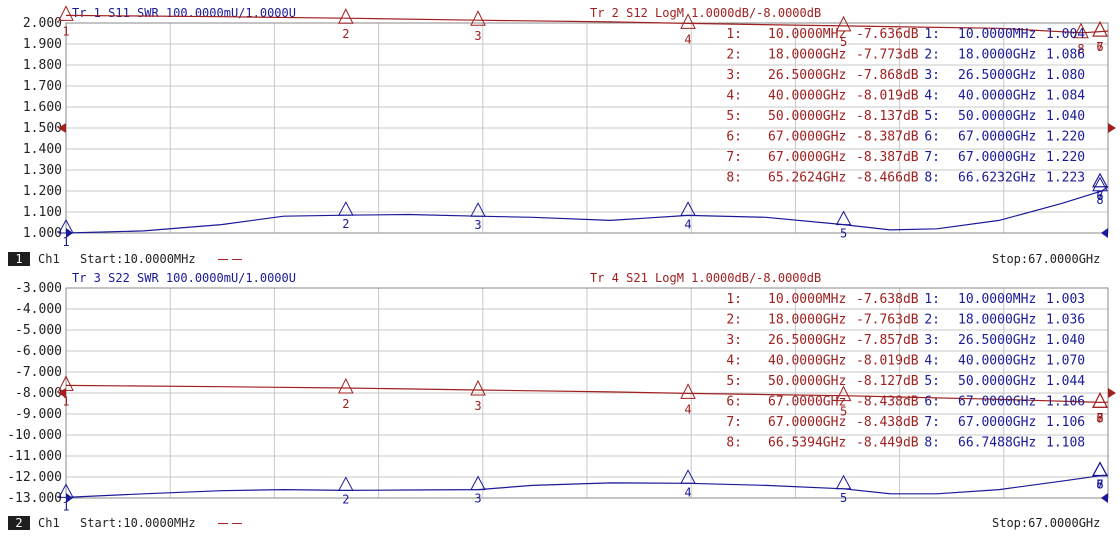  I want to click on marker-readout-value-blue: 1.044, so click(1065, 381).